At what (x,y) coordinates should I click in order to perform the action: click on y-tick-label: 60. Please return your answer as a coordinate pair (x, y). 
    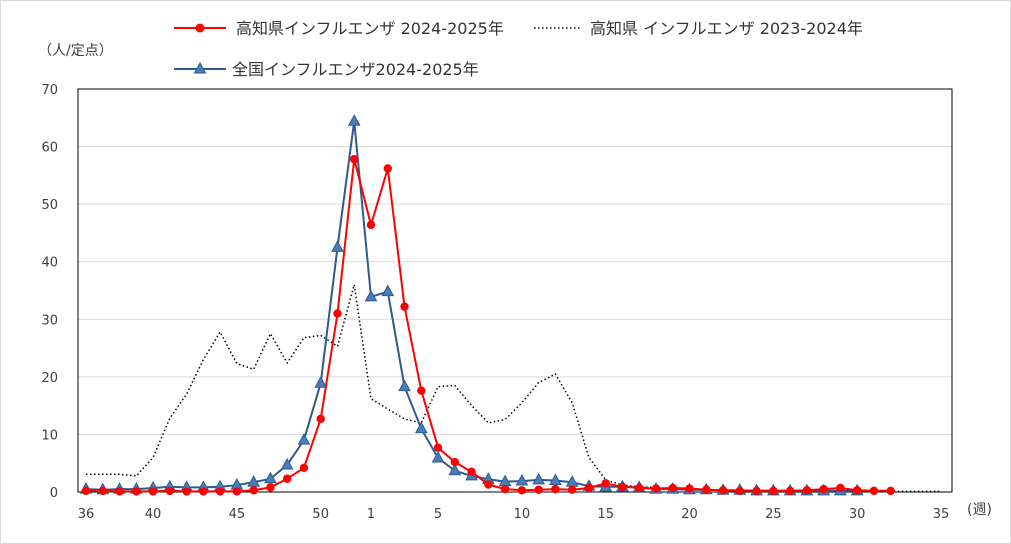
    Looking at the image, I should click on (49, 148).